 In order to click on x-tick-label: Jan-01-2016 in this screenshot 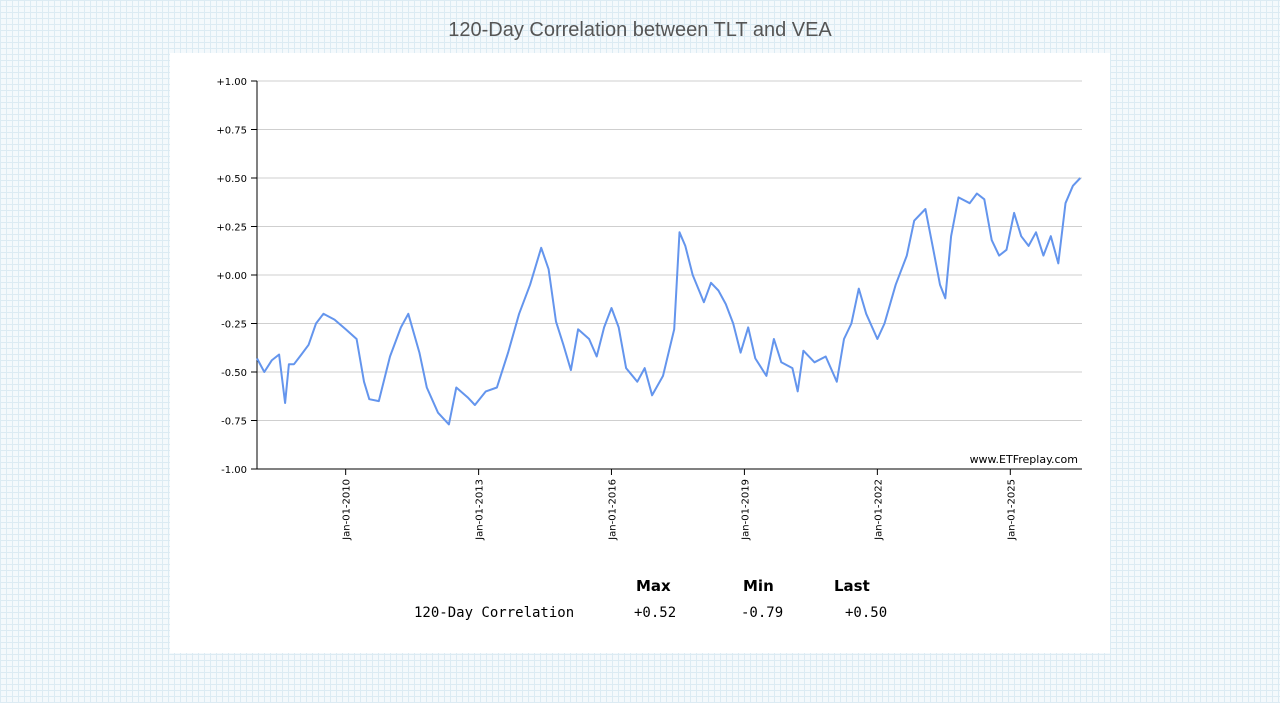, I will do `click(612, 510)`.